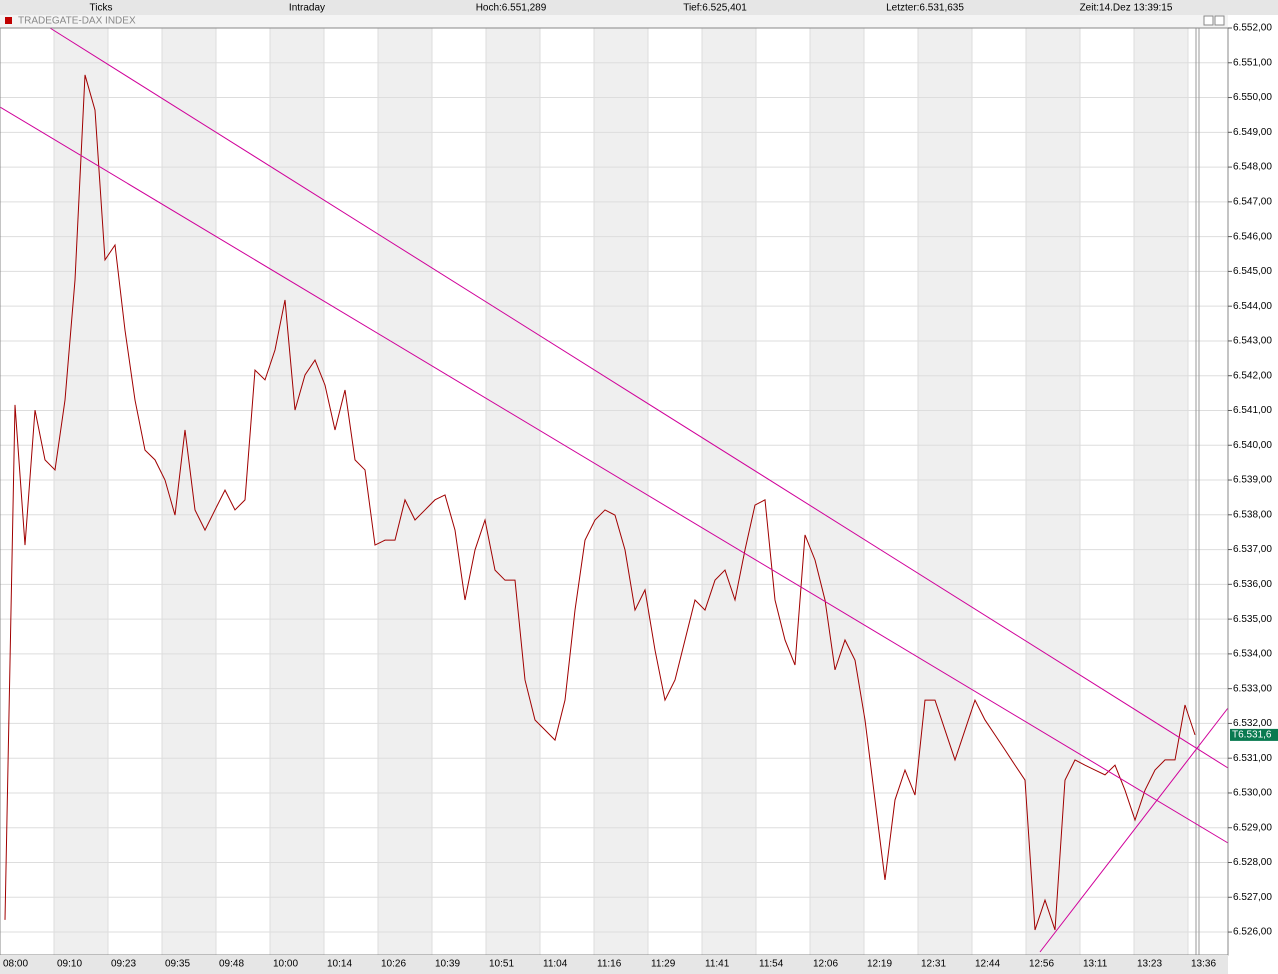  What do you see at coordinates (1252, 619) in the screenshot?
I see `y-tick-label: 6.535,00` at bounding box center [1252, 619].